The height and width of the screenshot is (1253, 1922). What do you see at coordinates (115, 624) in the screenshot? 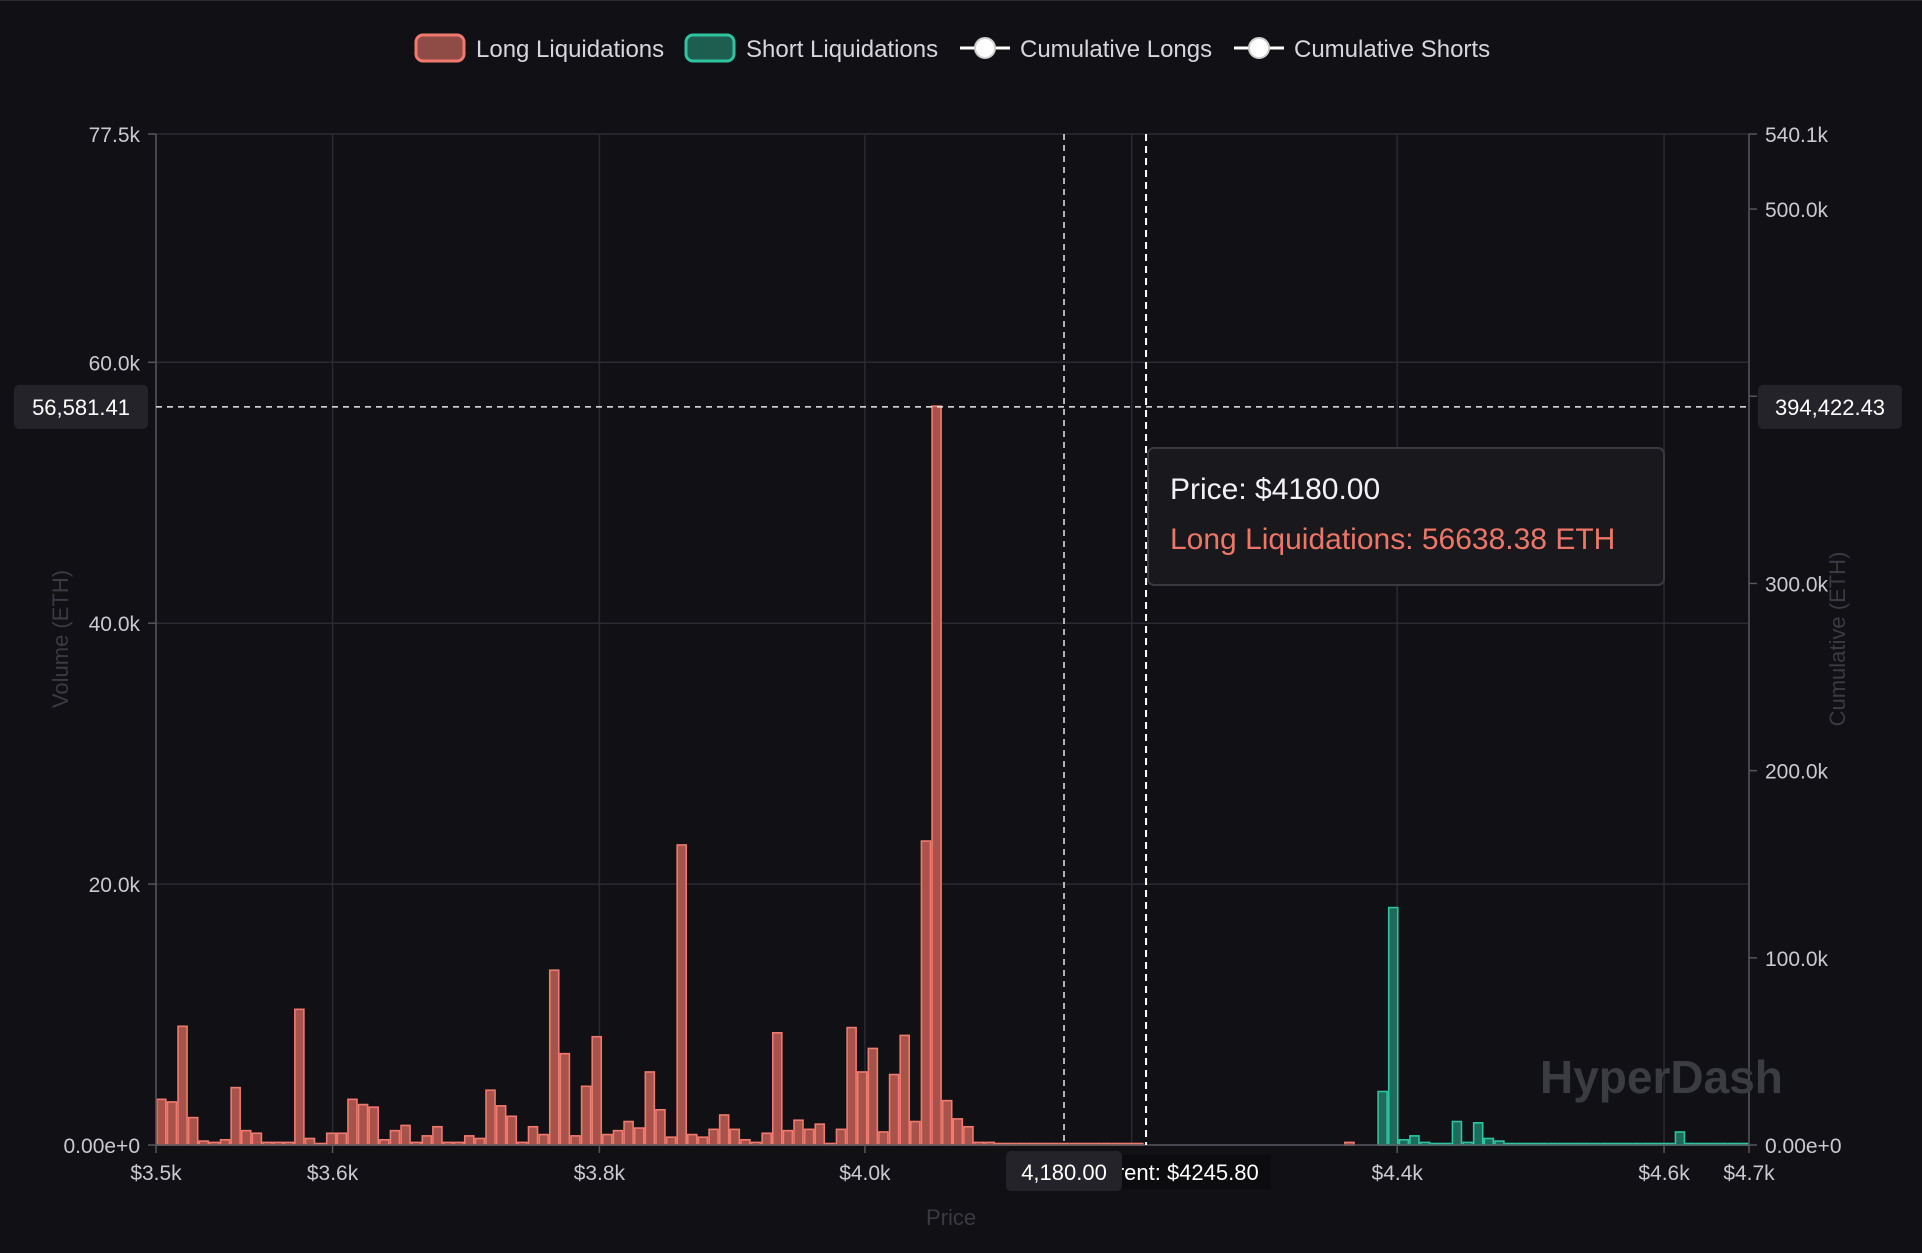
I see `y-tick-label: 40.0k` at bounding box center [115, 624].